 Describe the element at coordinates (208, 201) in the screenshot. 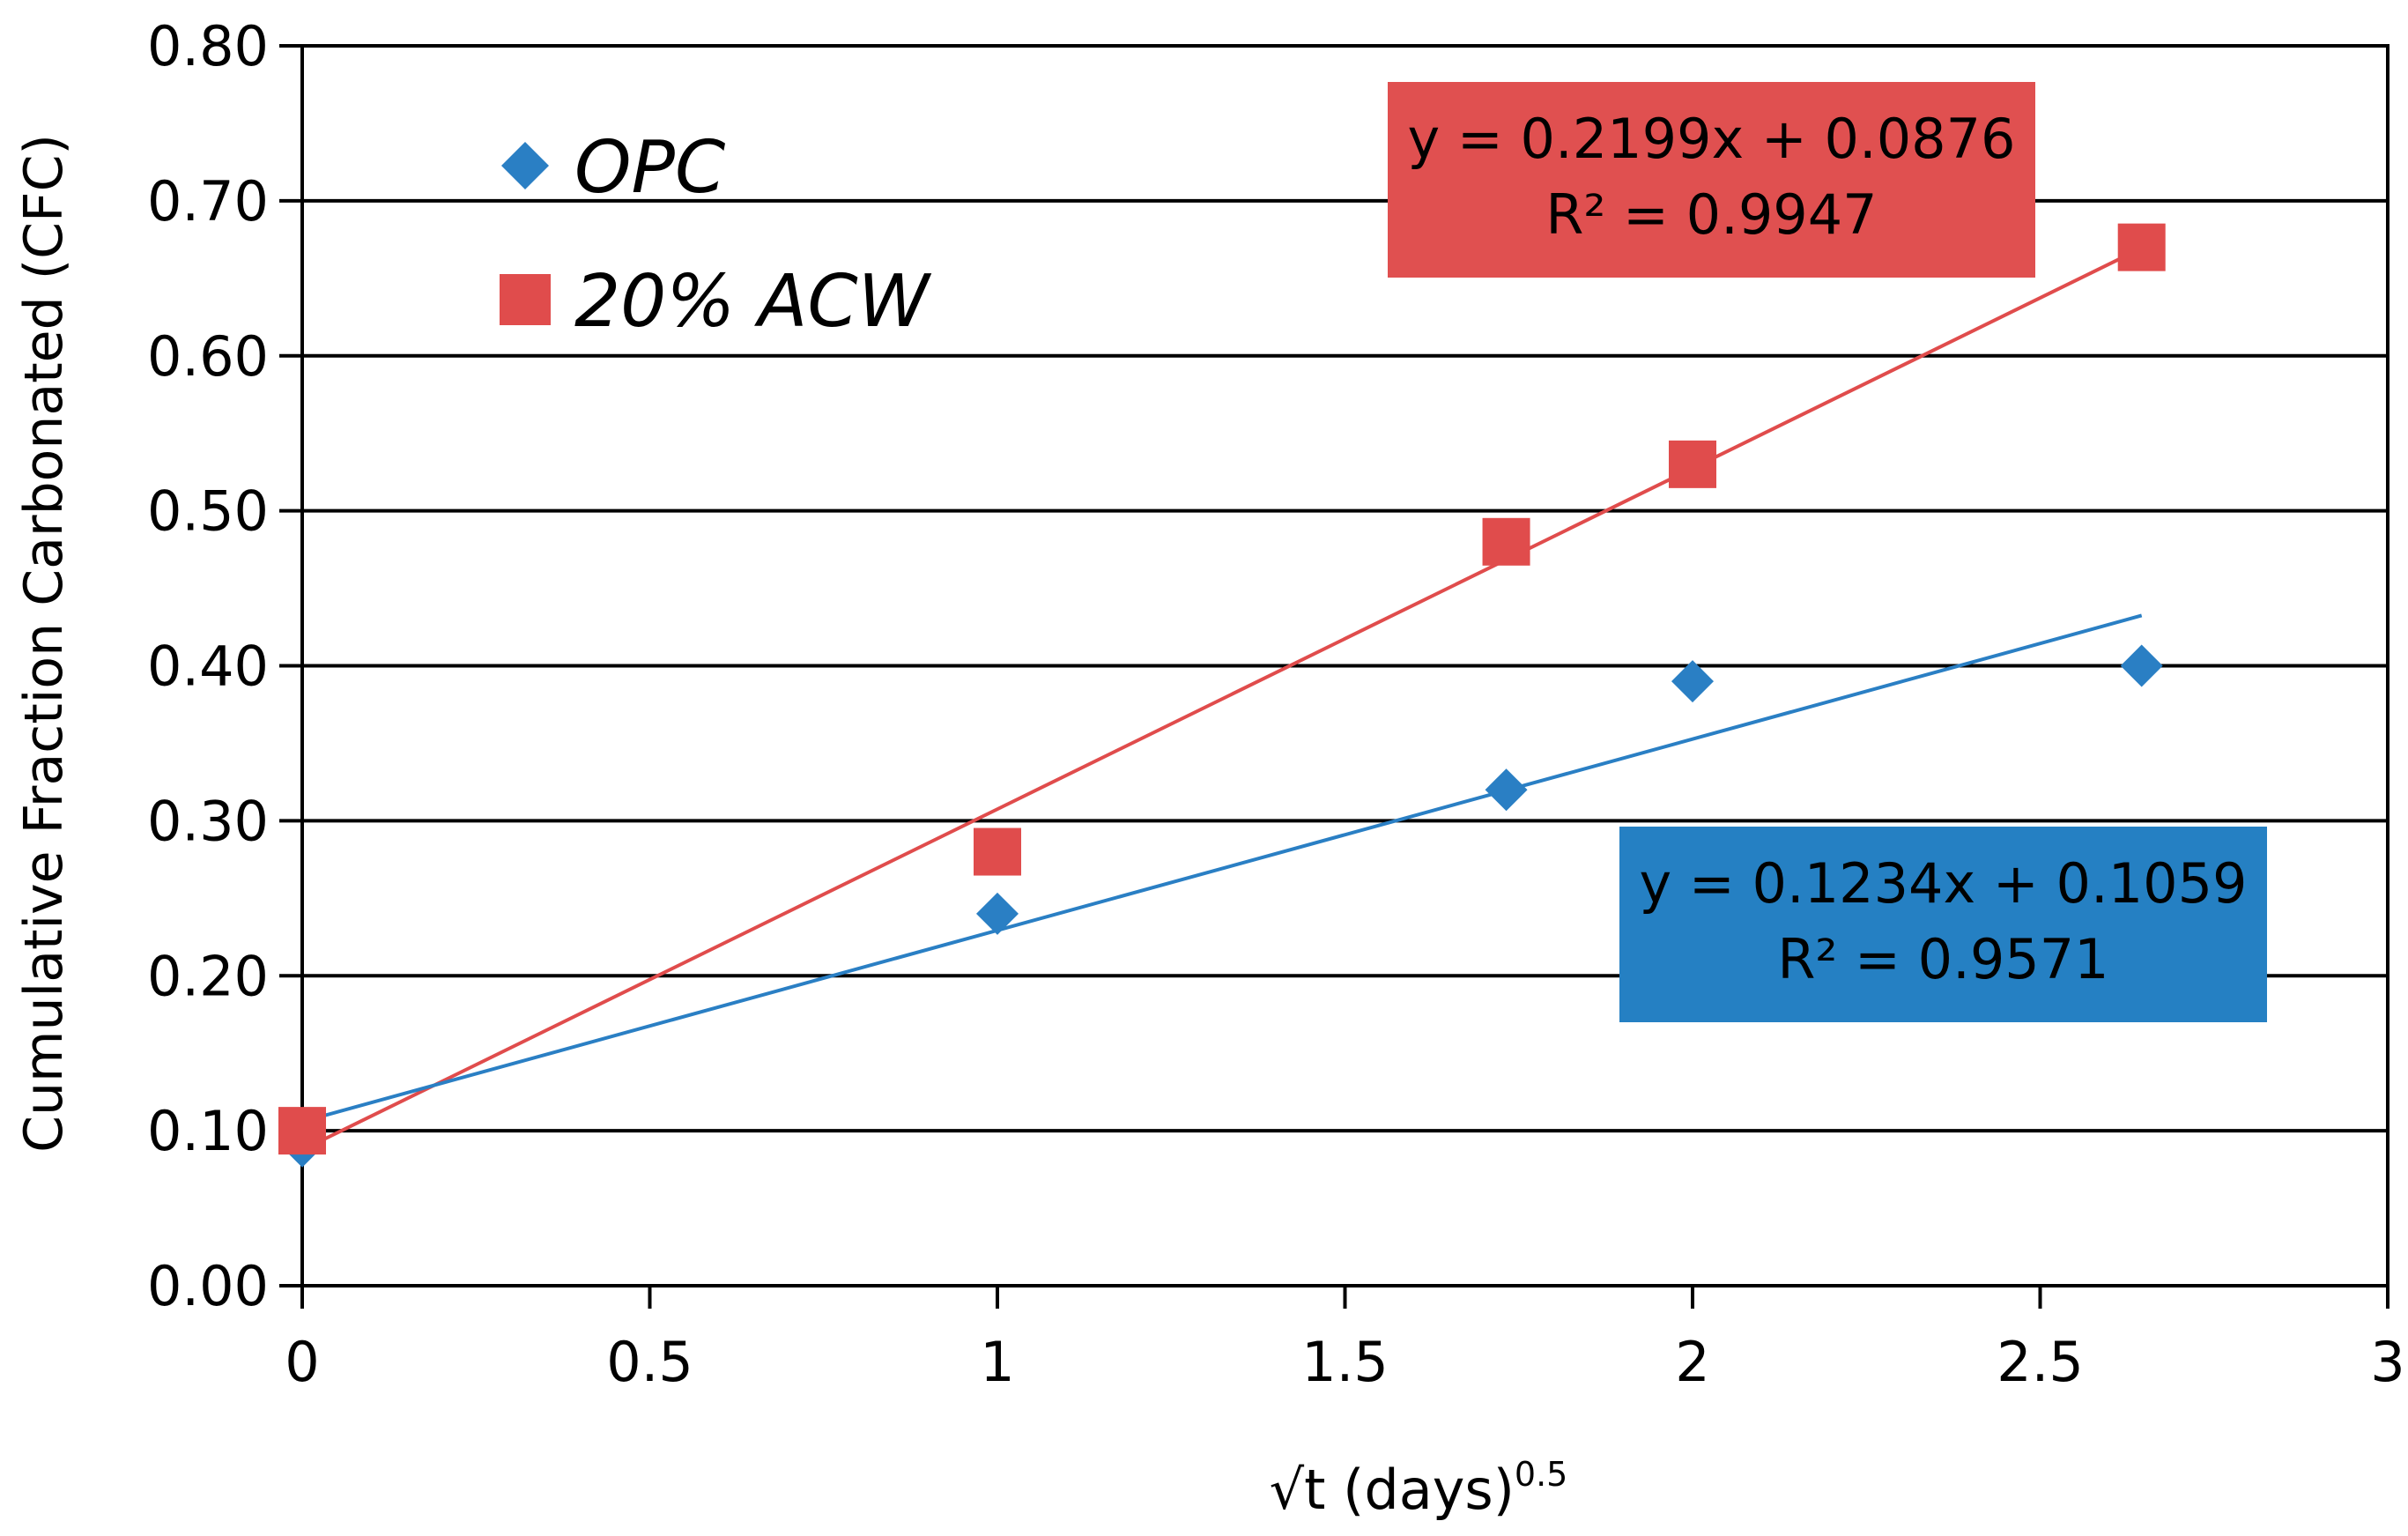

I see `y-tick-label: 0.70` at that location.